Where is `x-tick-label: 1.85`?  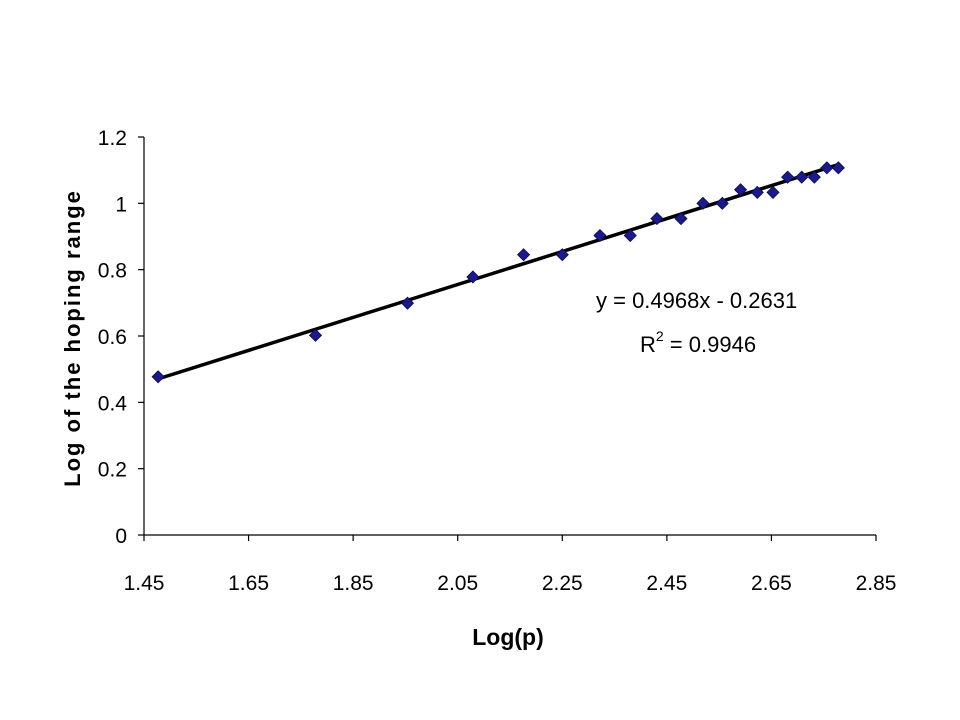
x-tick-label: 1.85 is located at coordinates (353, 583).